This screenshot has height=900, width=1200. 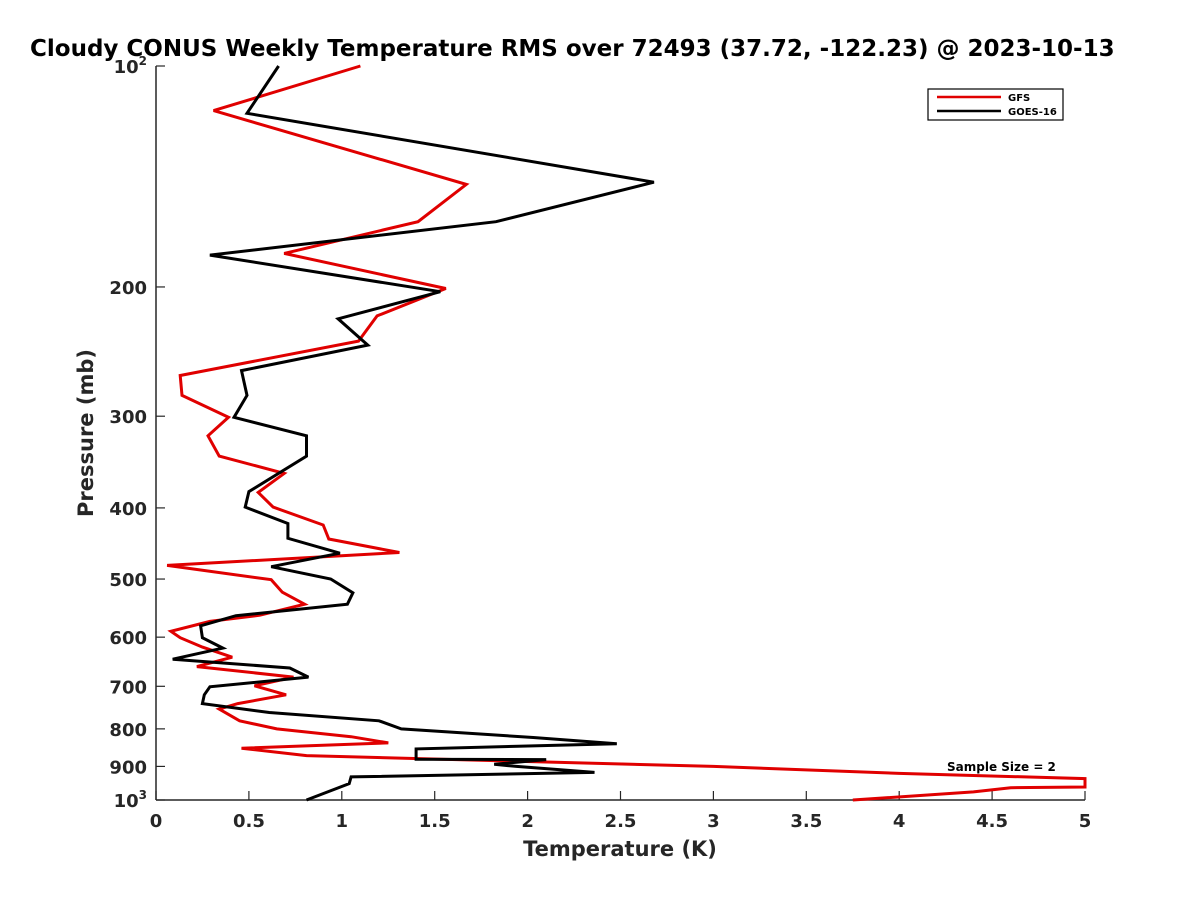 What do you see at coordinates (128, 767) in the screenshot?
I see `y-tick-label: 900` at bounding box center [128, 767].